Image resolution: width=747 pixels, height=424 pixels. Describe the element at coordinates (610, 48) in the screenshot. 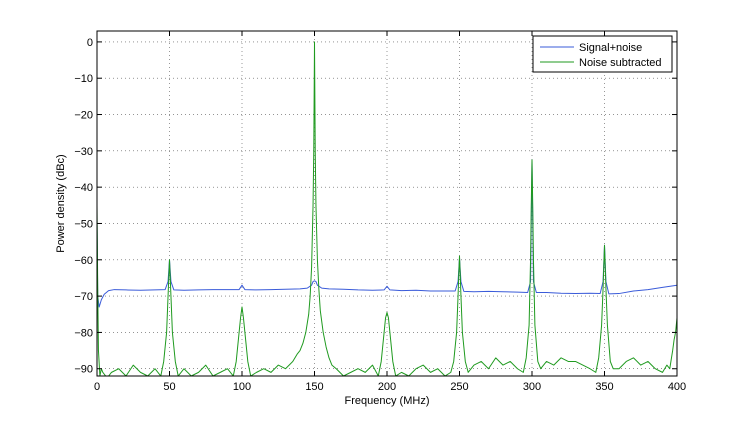

I see `legend-label-signal-noise: Signal+noise` at that location.